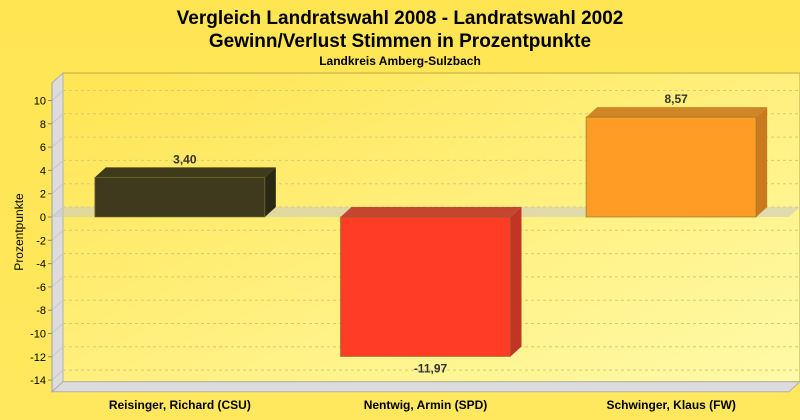  Describe the element at coordinates (400, 61) in the screenshot. I see `chart-subtitle-region: Landkreis Amberg-Sulzbach` at that location.